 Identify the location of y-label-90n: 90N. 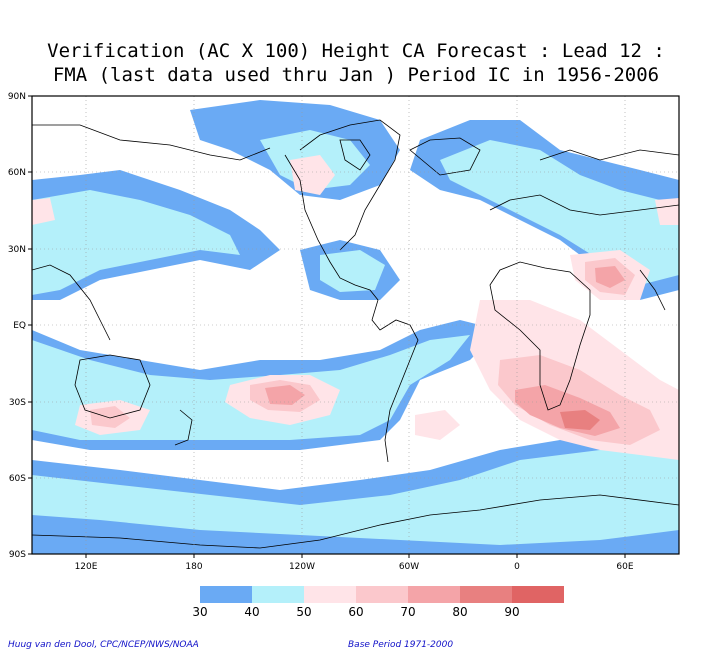
(17, 97).